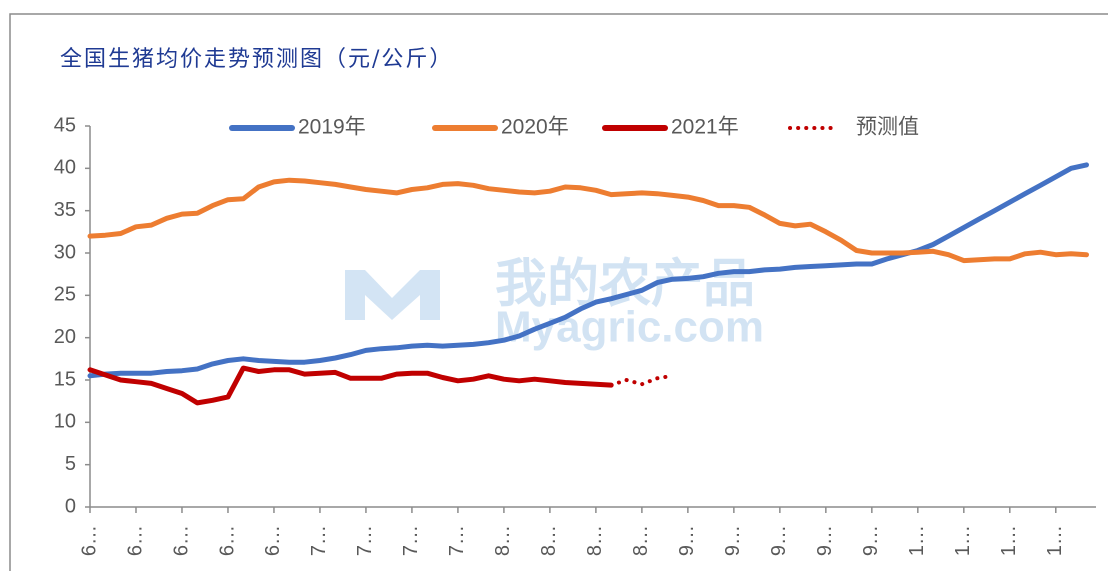  What do you see at coordinates (65, 125) in the screenshot?
I see `y-tick-label: 45` at bounding box center [65, 125].